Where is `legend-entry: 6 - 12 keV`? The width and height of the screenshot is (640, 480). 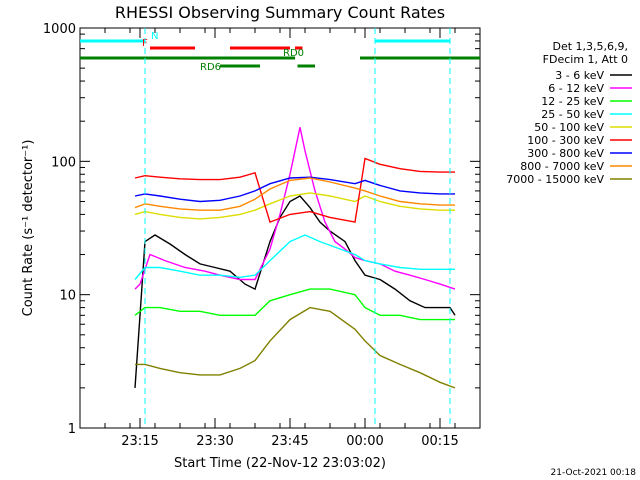 legend-entry: 6 - 12 keV is located at coordinates (576, 88).